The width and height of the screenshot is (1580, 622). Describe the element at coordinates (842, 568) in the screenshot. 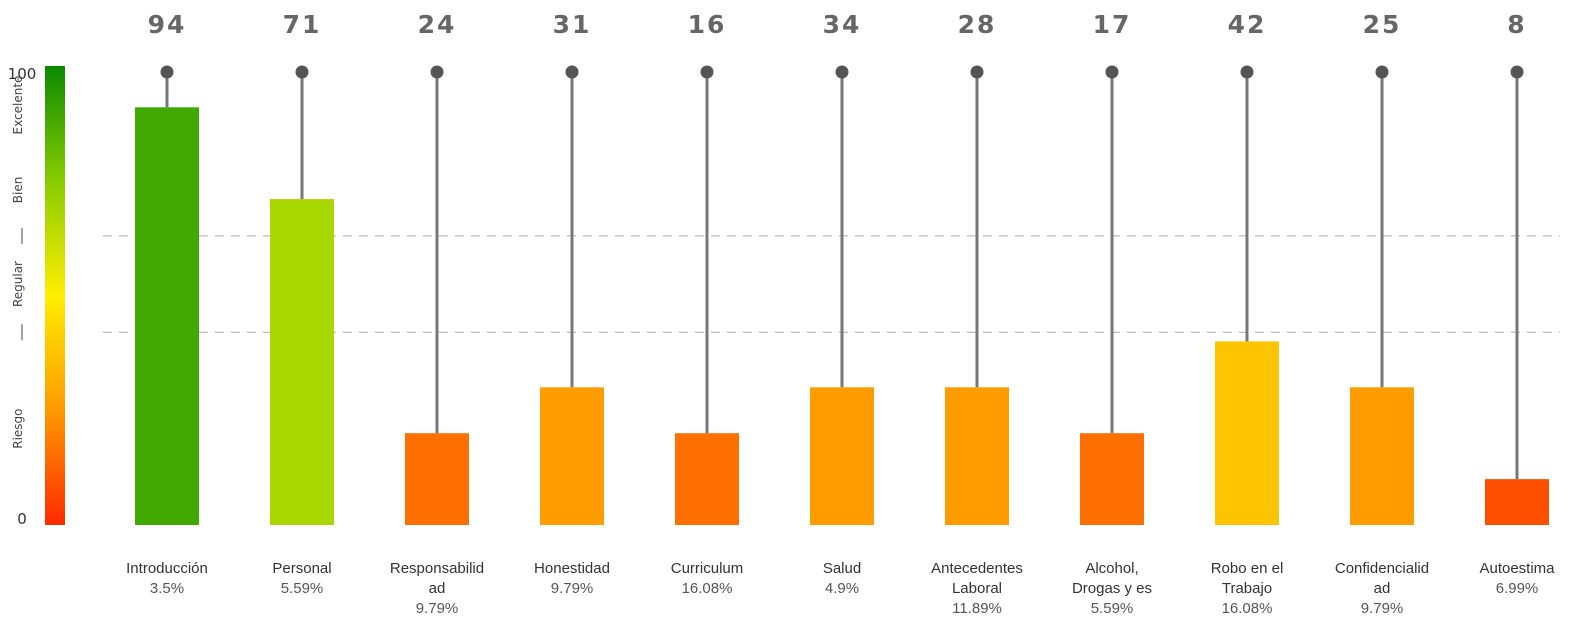

I see `category-5-label-line-0: Salud` at that location.